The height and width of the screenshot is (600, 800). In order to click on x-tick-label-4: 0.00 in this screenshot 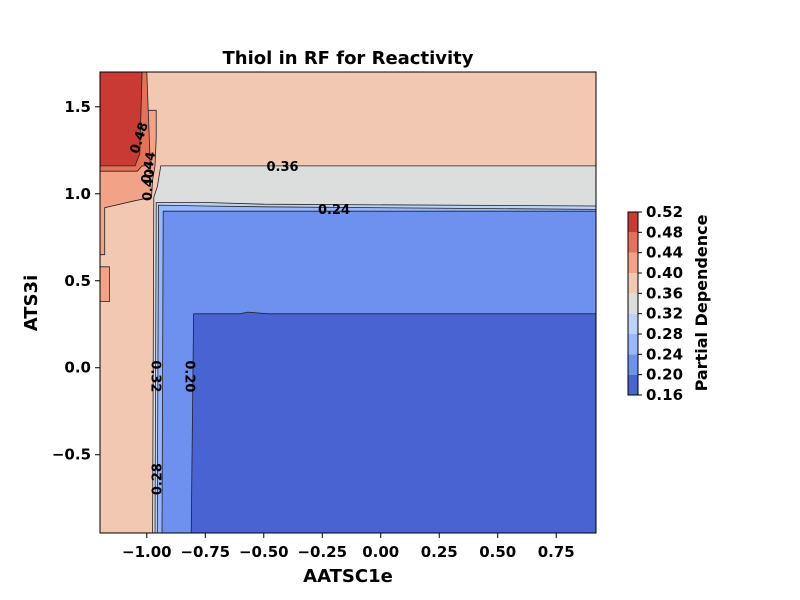, I will do `click(380, 552)`.